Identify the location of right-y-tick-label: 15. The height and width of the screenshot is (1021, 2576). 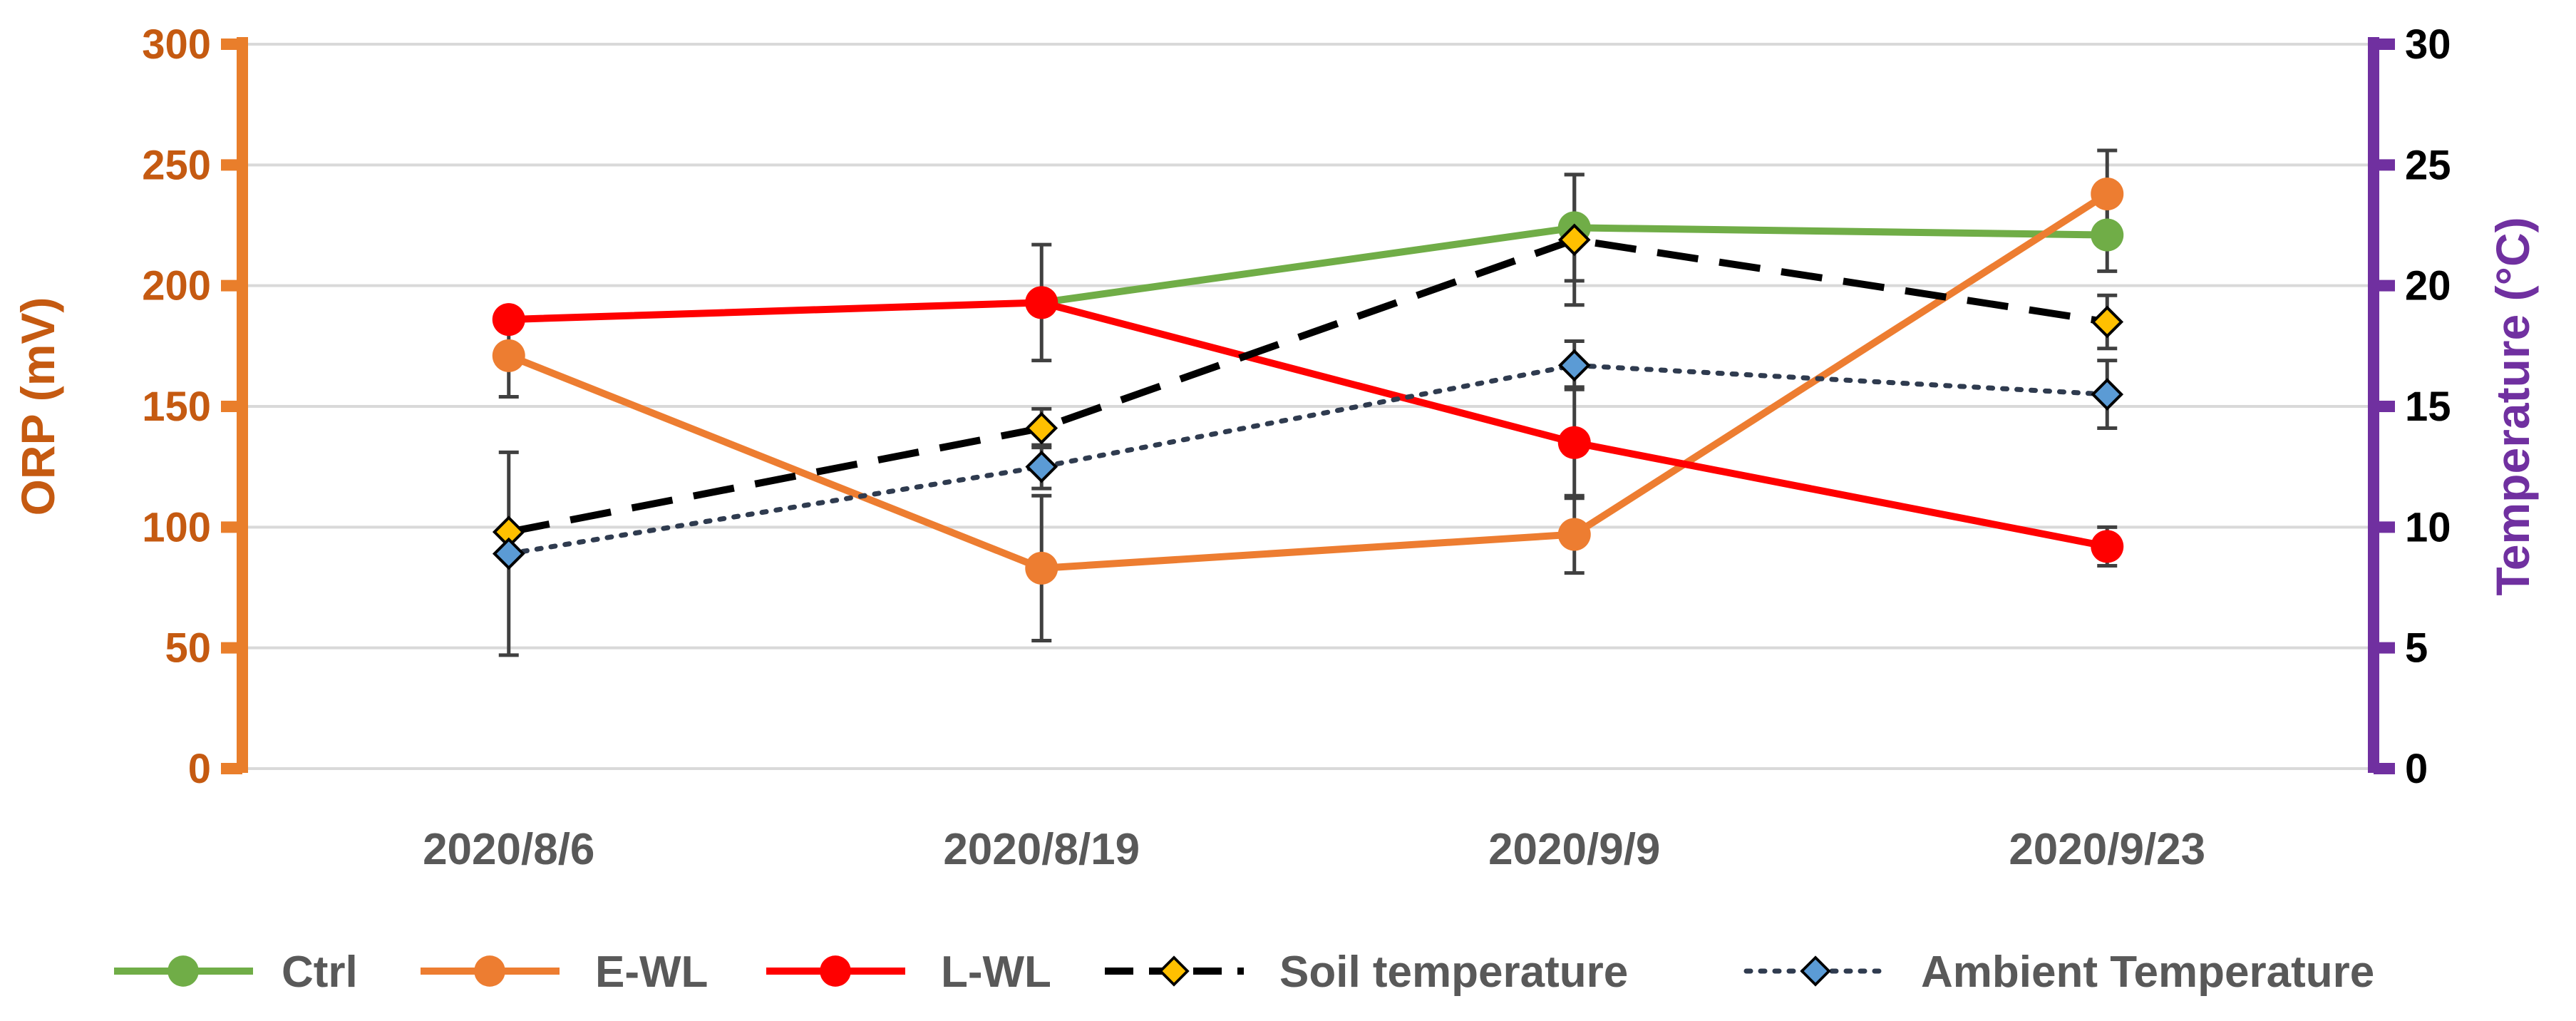
(2428, 407).